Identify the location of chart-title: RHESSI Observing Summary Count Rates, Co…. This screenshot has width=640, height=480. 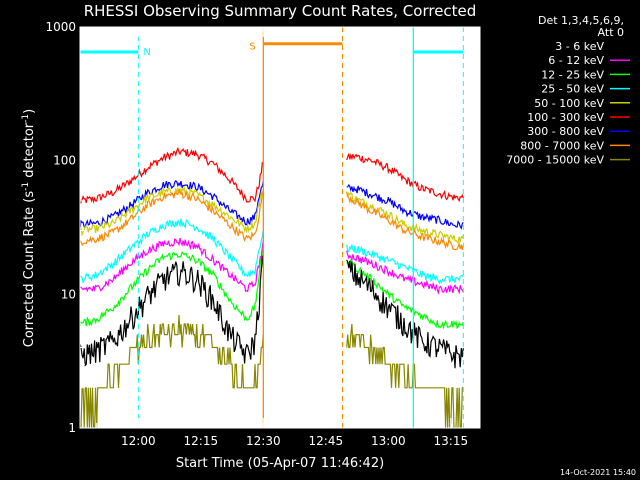
(280, 11).